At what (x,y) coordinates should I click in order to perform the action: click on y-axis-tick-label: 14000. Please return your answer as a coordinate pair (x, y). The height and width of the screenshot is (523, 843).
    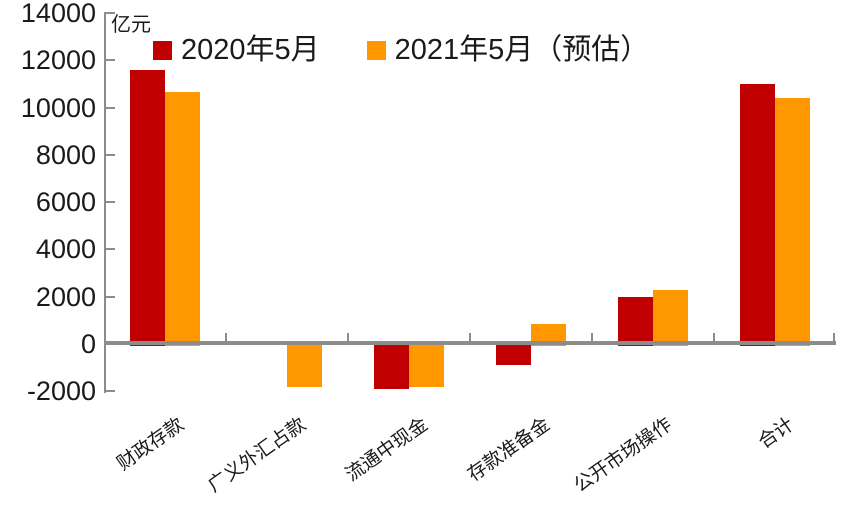
    Looking at the image, I should click on (58, 14).